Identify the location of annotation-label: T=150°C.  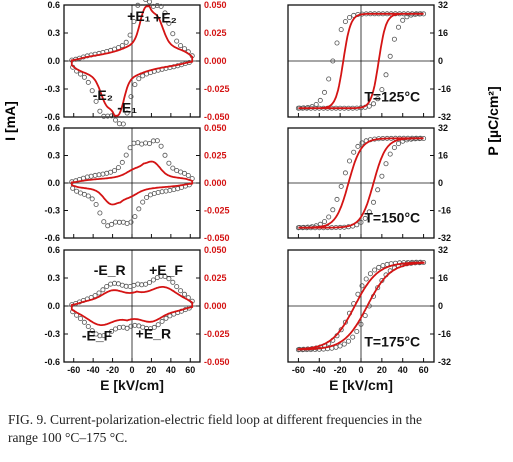
(392, 218).